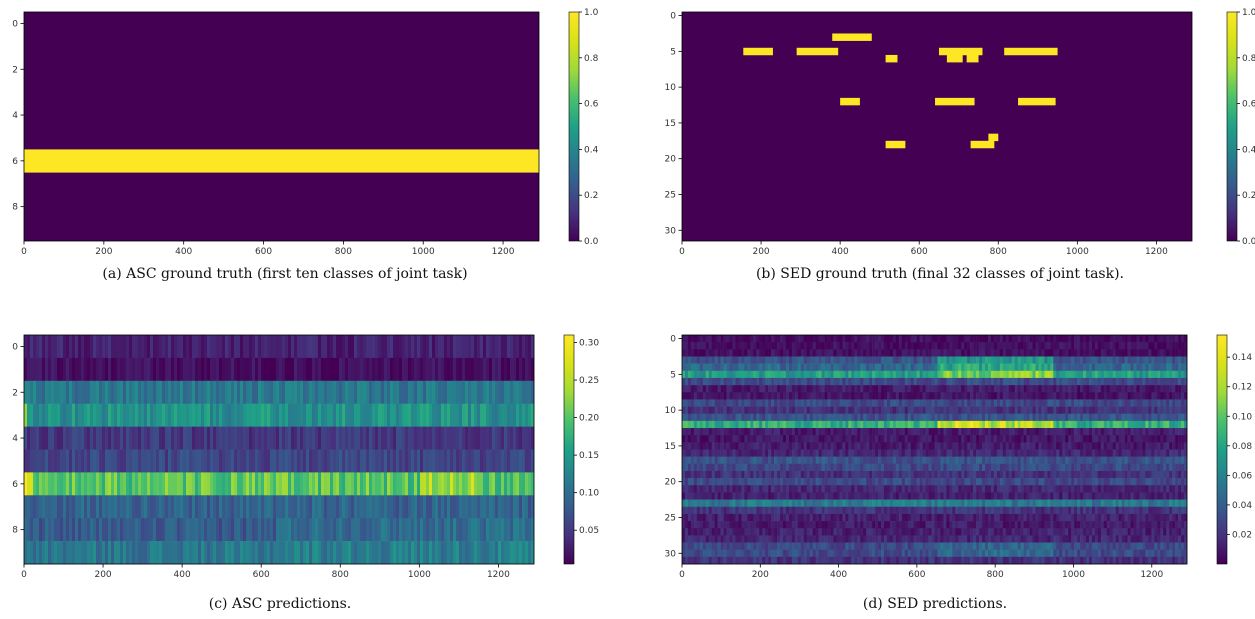  What do you see at coordinates (1031, 51) in the screenshot?
I see `heatmap-segment` at bounding box center [1031, 51].